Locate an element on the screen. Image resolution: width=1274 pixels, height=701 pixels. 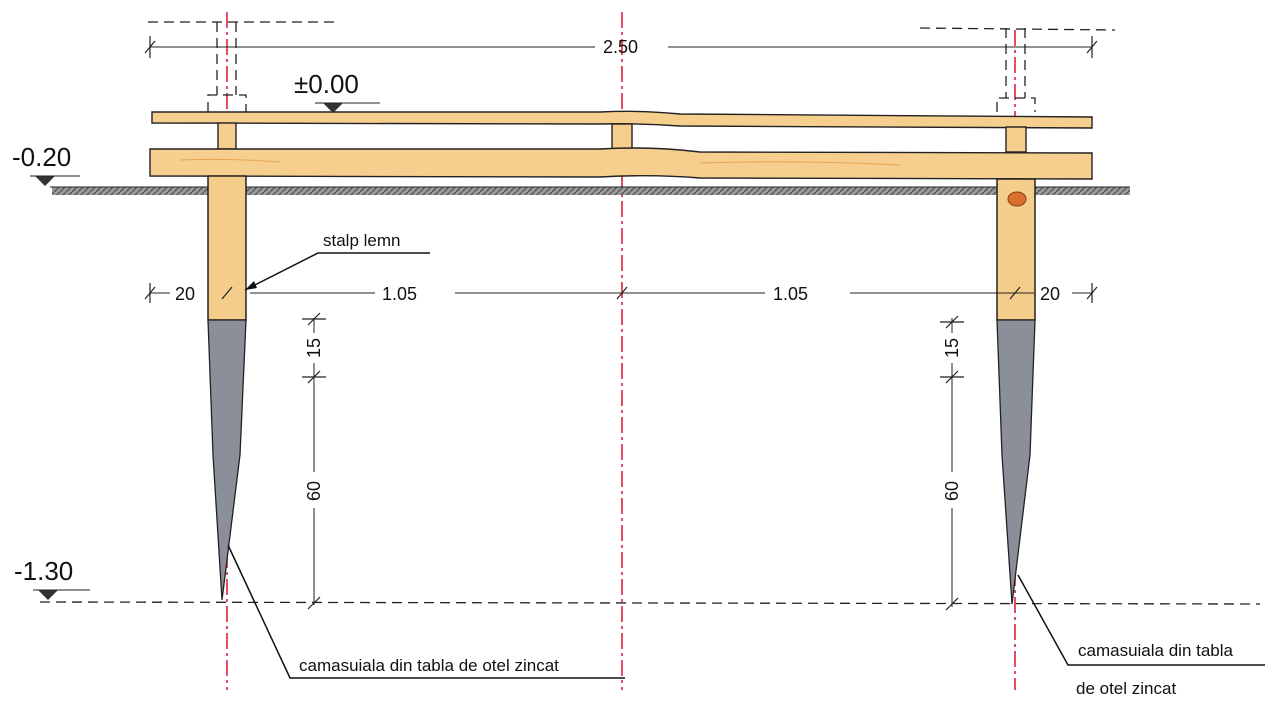
ground-hatch is located at coordinates (591, 191).